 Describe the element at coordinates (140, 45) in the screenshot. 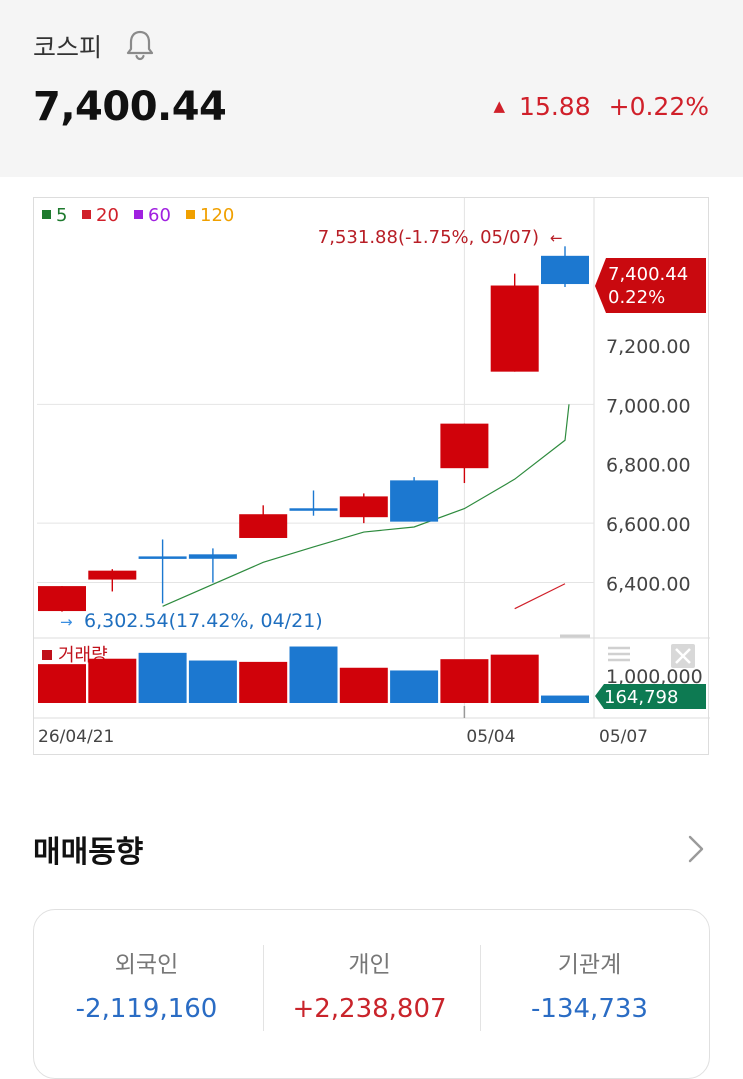

I see `bell-icon` at that location.